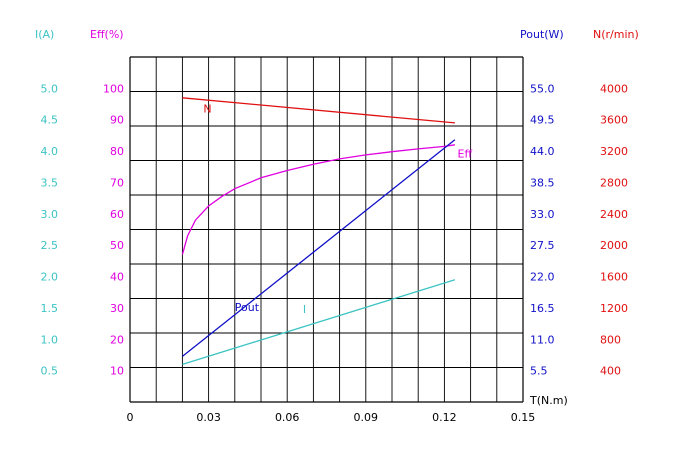 This screenshot has width=674, height=463. What do you see at coordinates (117, 245) in the screenshot?
I see `eff-tick-label: 50` at bounding box center [117, 245].